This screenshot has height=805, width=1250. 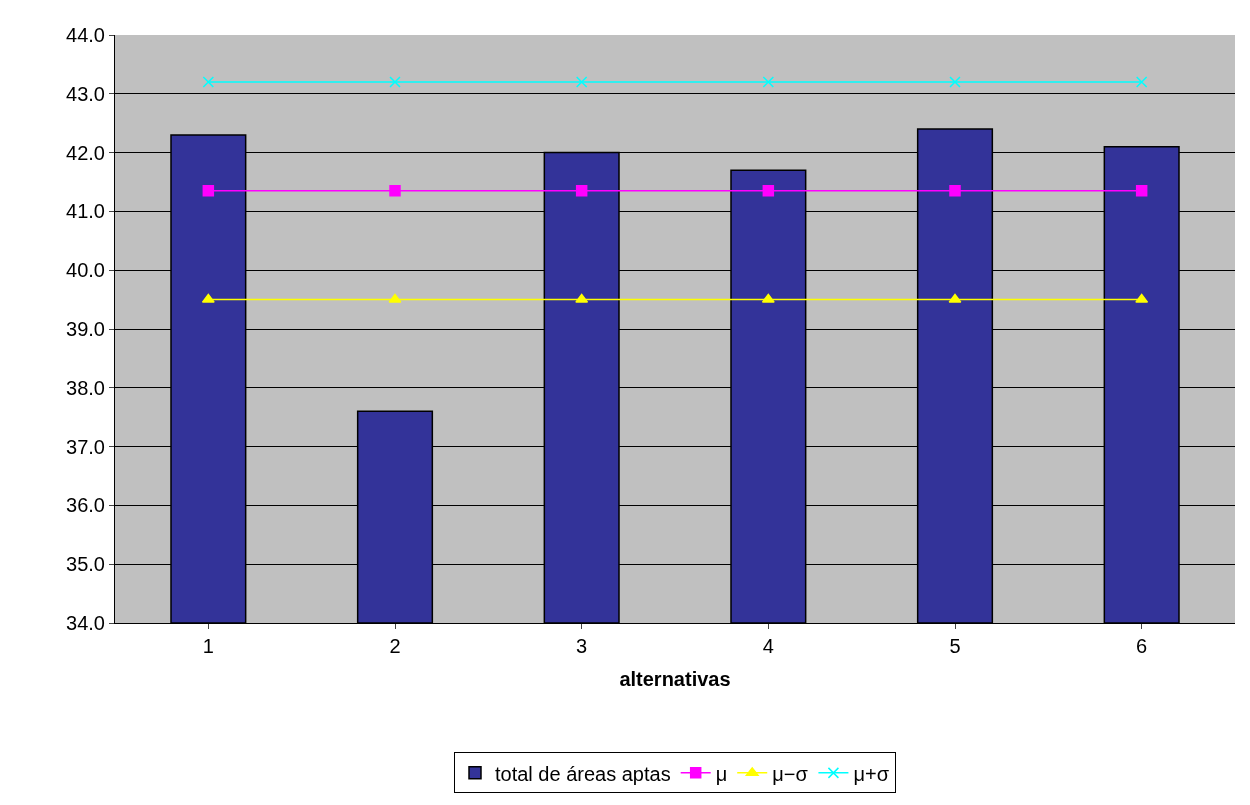 I want to click on legend-label: μ−σ, so click(x=790, y=773).